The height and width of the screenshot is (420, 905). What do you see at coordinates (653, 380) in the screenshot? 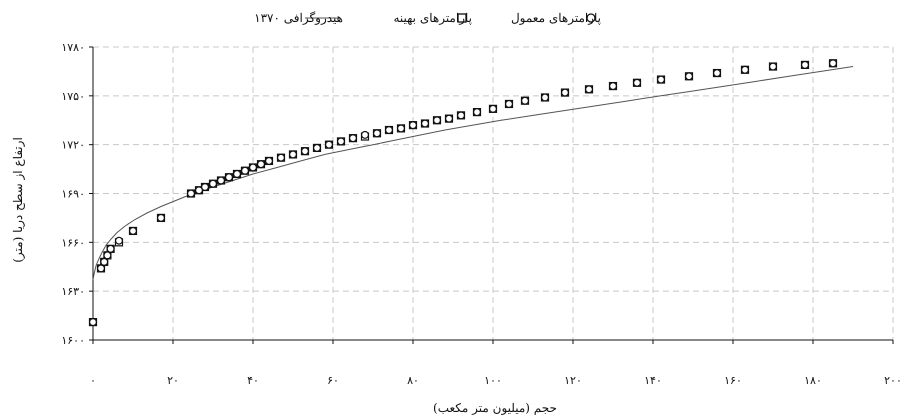
I see `x-tick-label: ۱۴۰` at bounding box center [653, 380].